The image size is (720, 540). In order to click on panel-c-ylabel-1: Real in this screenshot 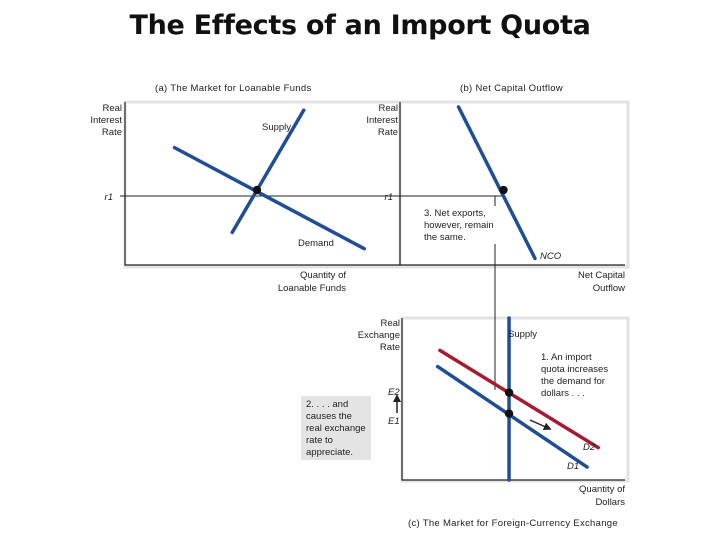, I will do `click(390, 323)`.